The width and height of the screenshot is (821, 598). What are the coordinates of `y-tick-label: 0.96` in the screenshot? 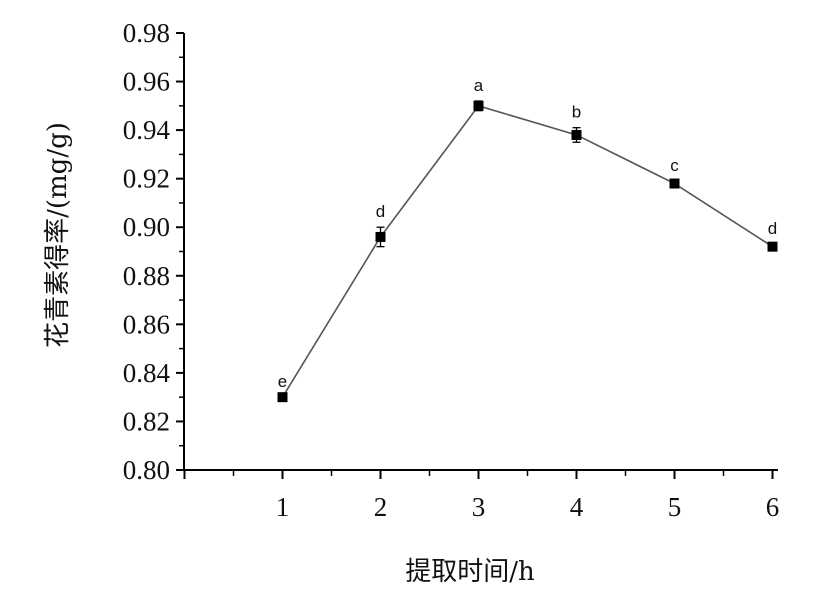 It's located at (146, 82).